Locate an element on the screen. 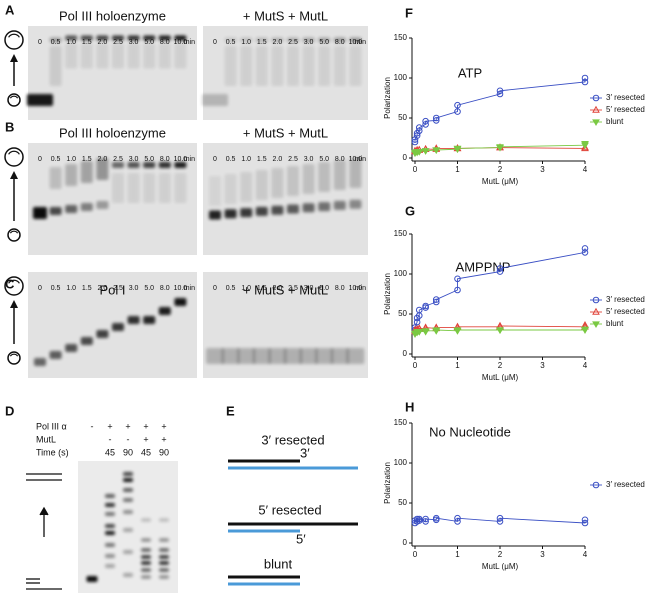 Image resolution: width=671 pixels, height=597 pixels. panel-letter: G is located at coordinates (410, 210).